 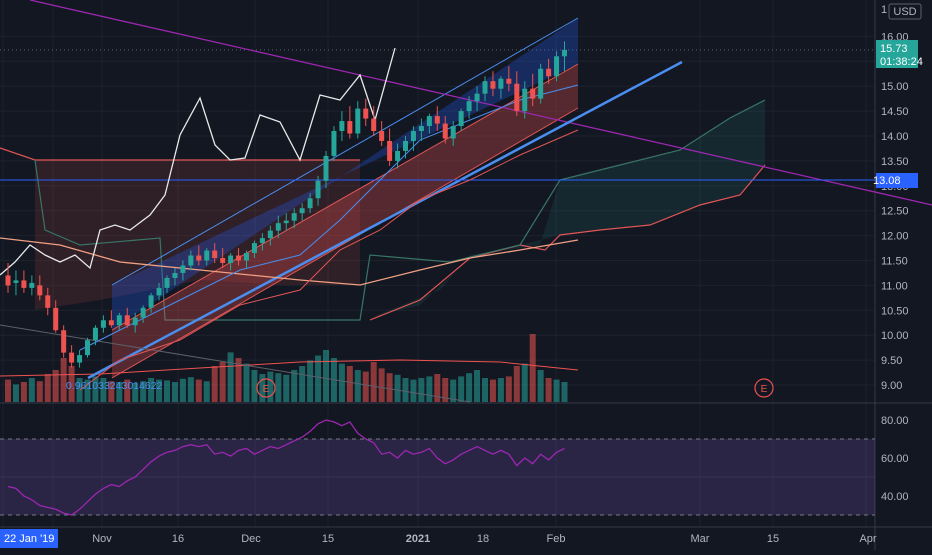 I want to click on price-tick: 10.50, so click(x=895, y=311).